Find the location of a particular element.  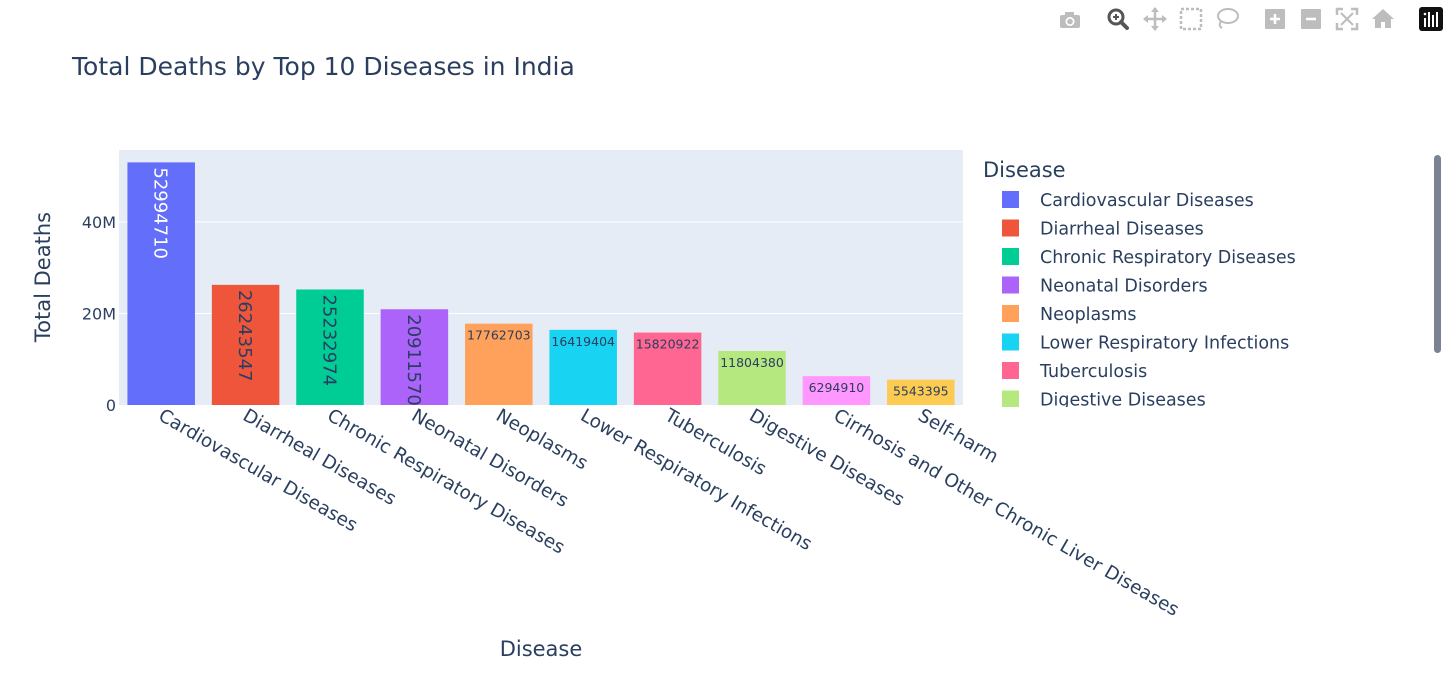

bar-data-label: 5543395 is located at coordinates (921, 391).